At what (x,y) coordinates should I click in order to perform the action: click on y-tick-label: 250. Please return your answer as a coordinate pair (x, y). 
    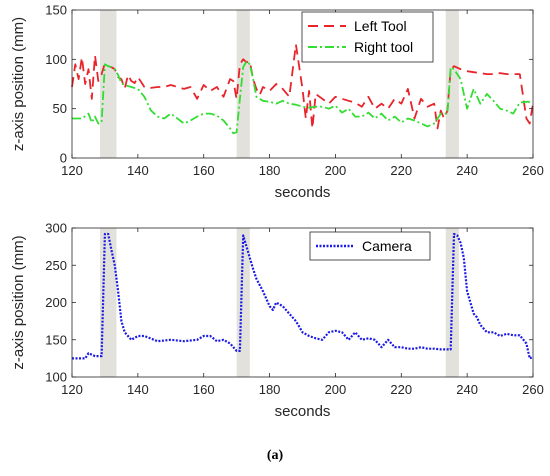
    Looking at the image, I should click on (56, 265).